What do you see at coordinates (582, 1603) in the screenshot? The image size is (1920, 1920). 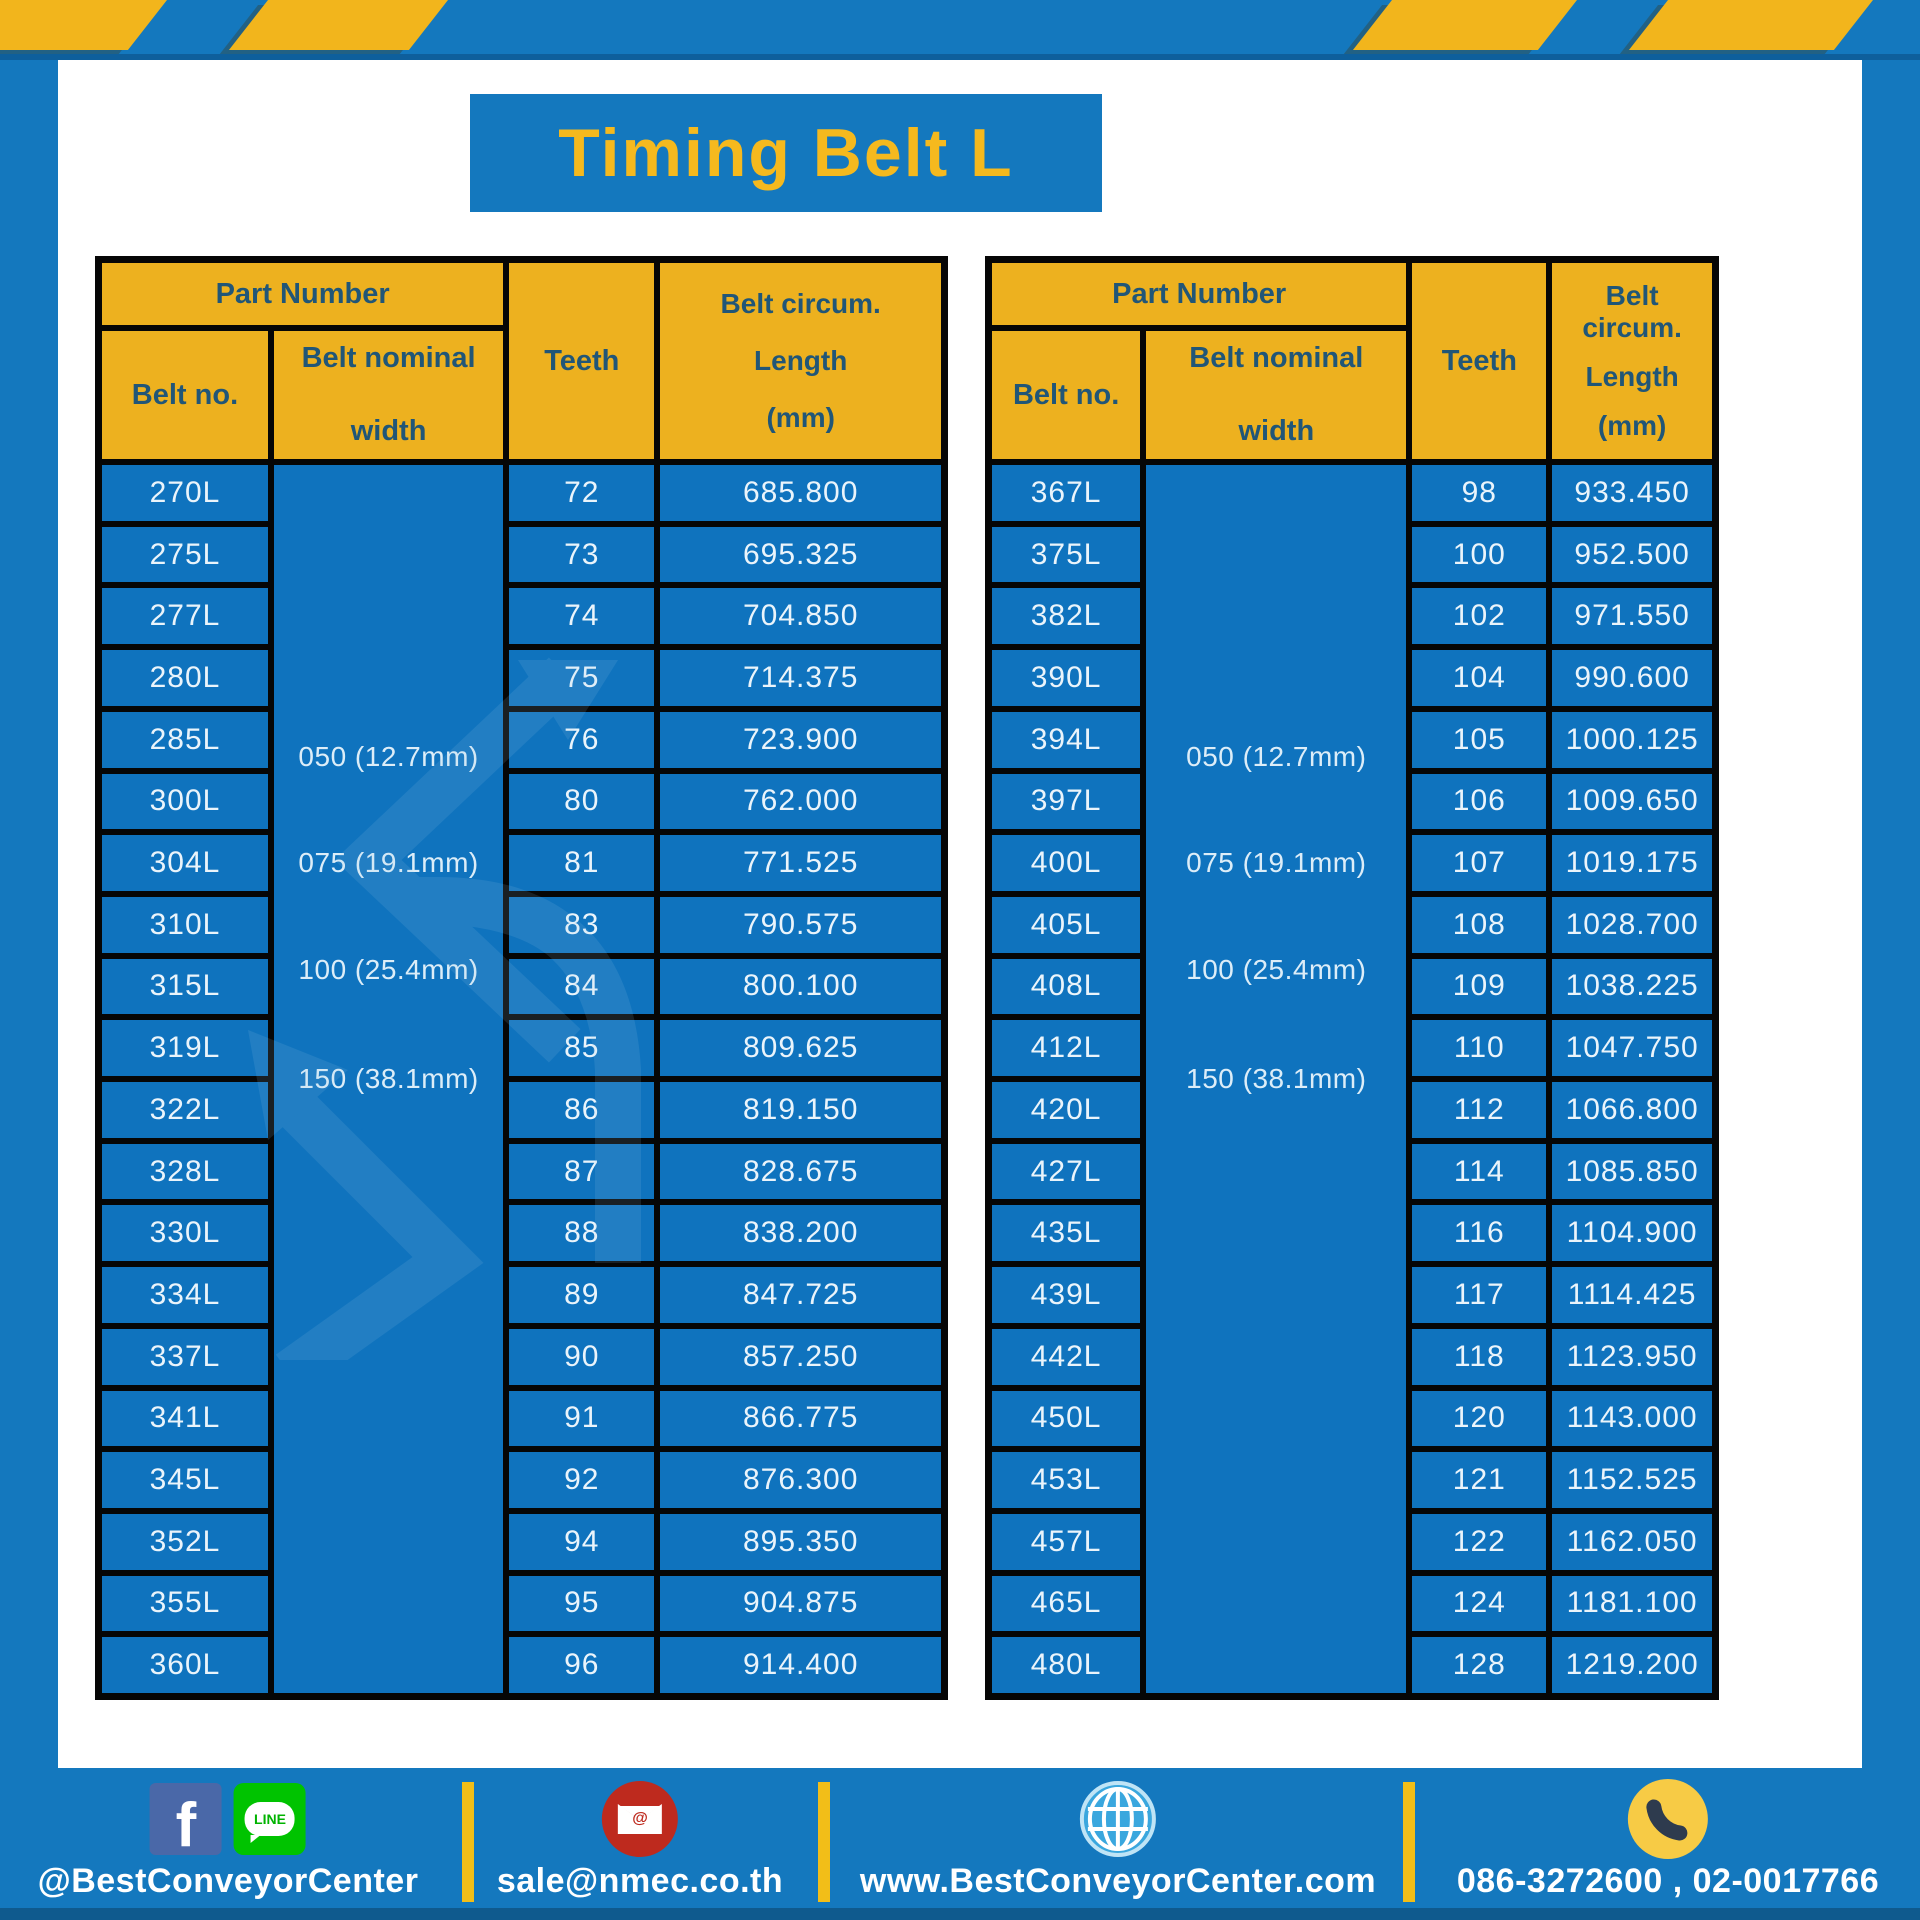 I see `teeth-cell: 95` at bounding box center [582, 1603].